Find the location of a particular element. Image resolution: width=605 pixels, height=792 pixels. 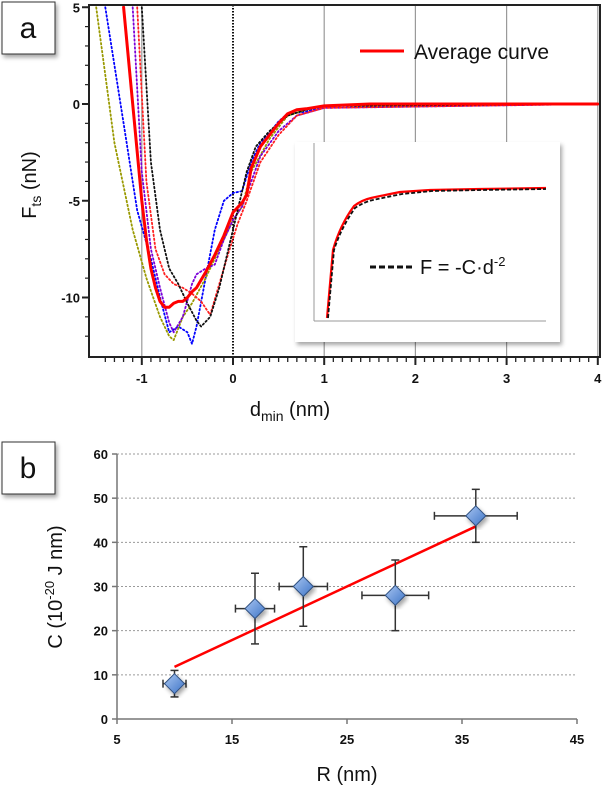

x-tick-label: 15 is located at coordinates (232, 739).